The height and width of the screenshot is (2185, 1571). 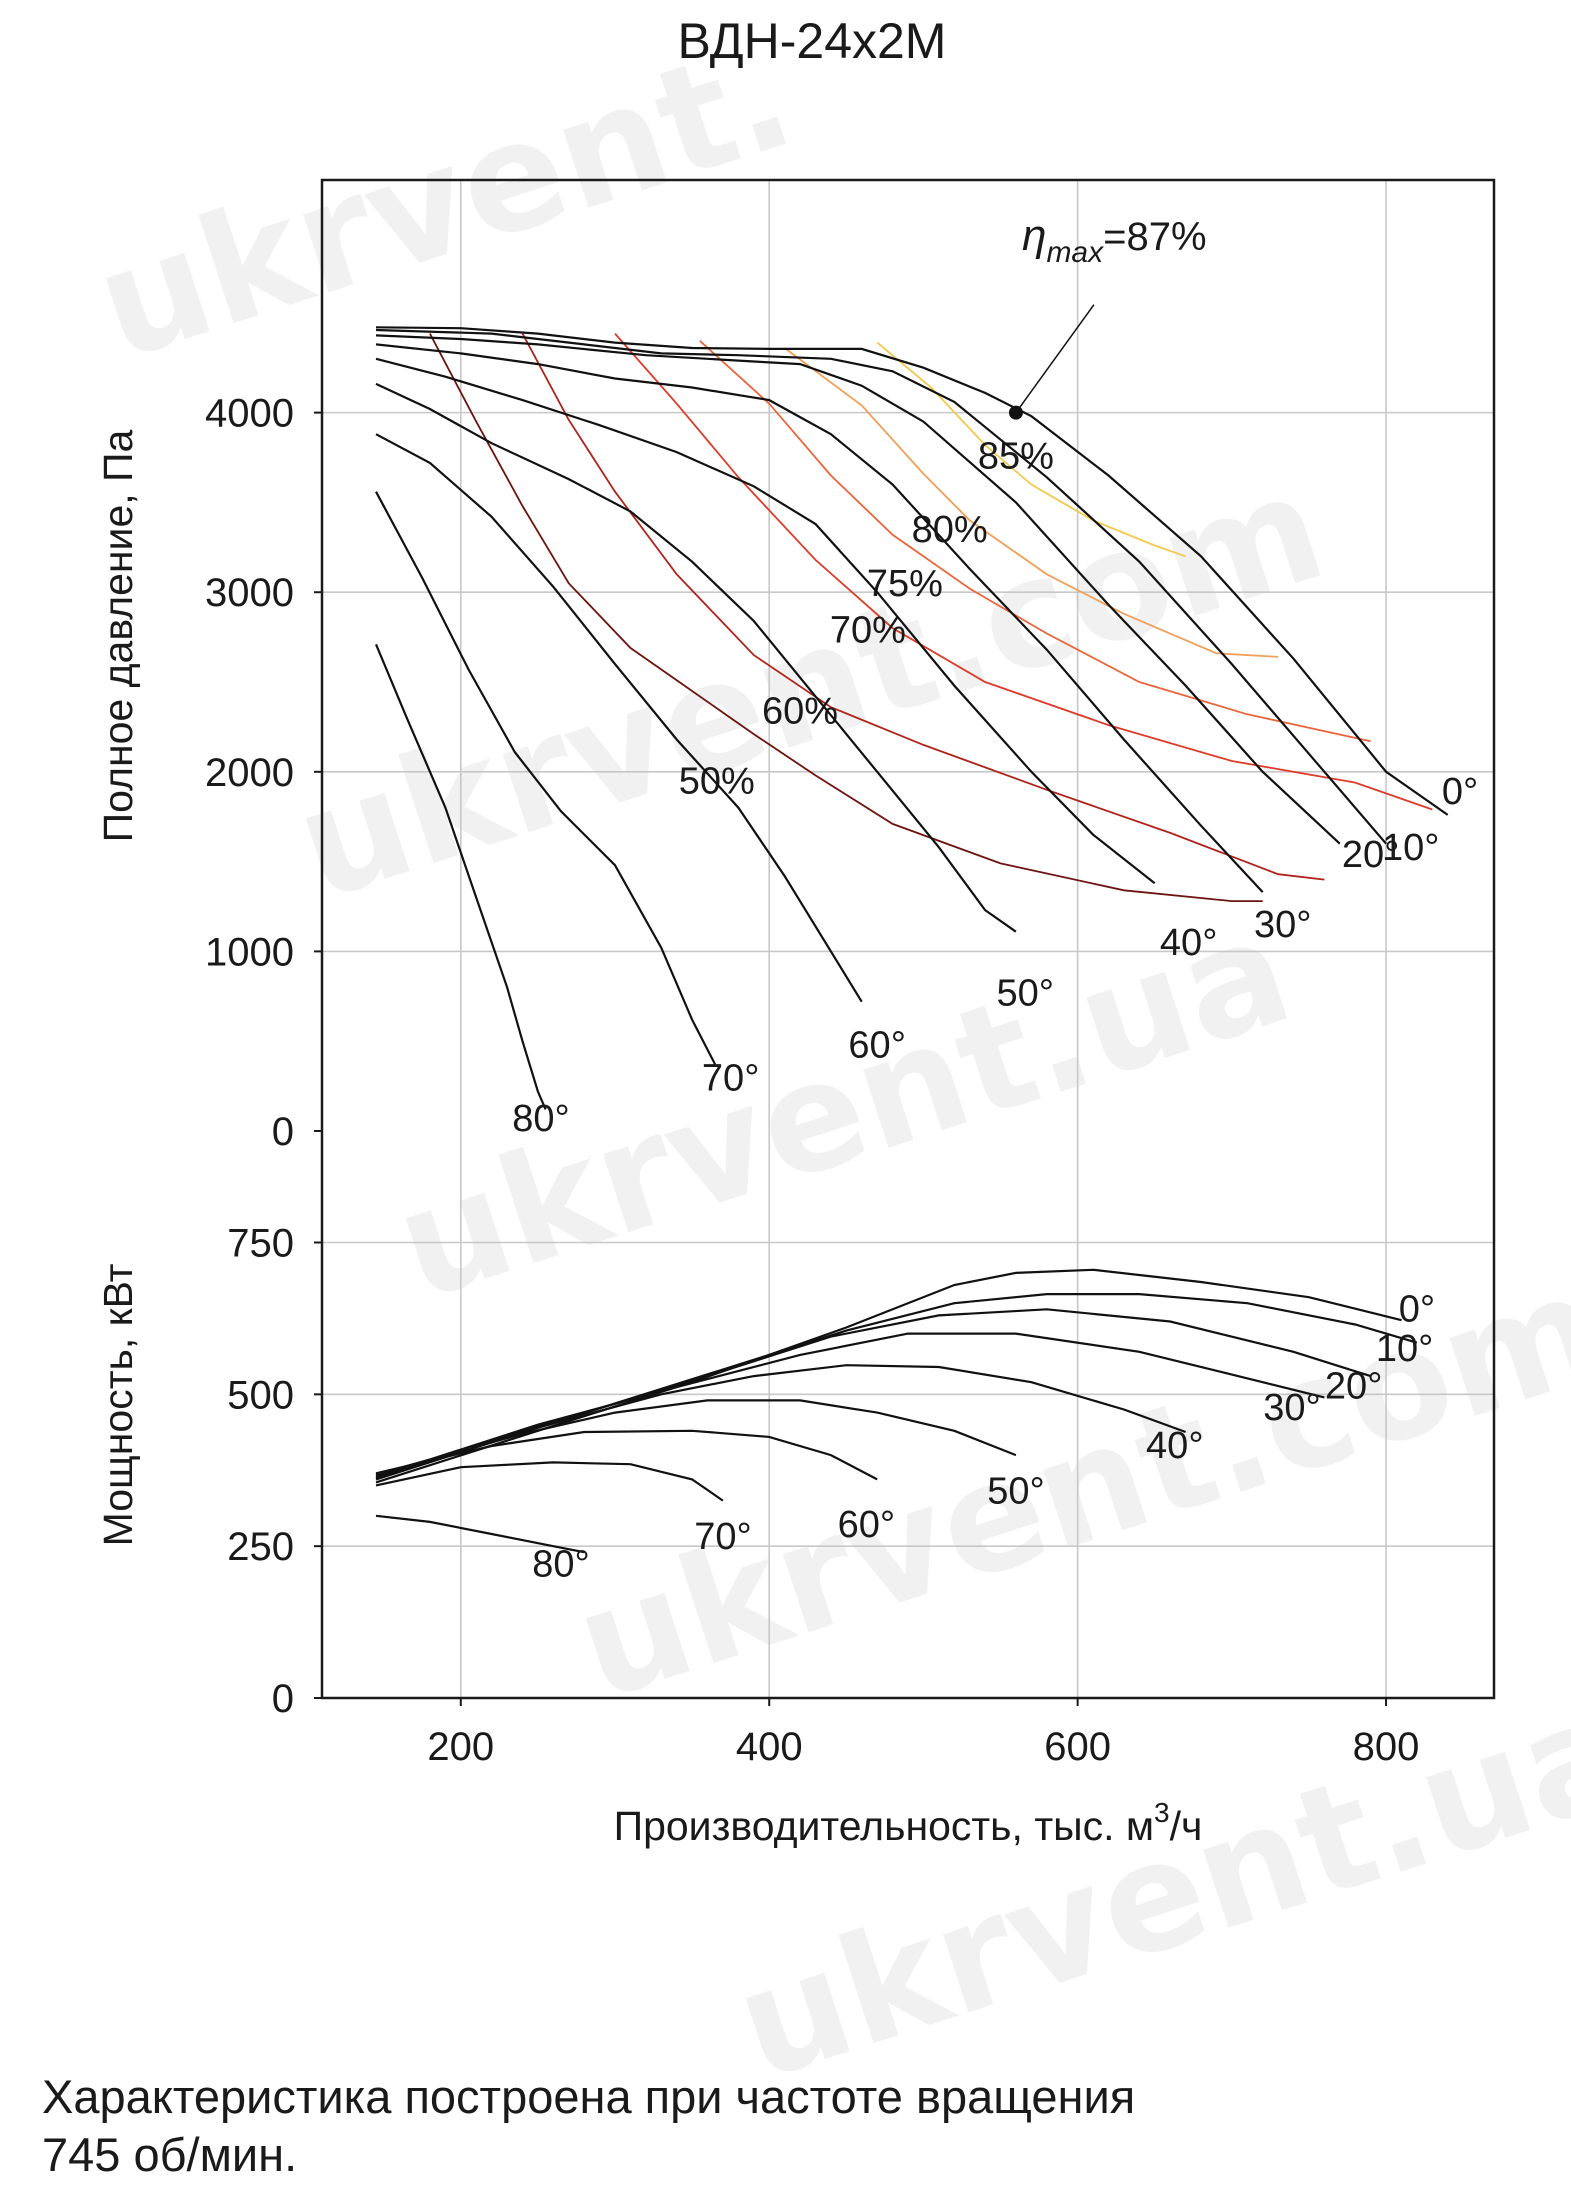 What do you see at coordinates (249, 952) in the screenshot?
I see `pressure-y-tick-label: 1000` at bounding box center [249, 952].